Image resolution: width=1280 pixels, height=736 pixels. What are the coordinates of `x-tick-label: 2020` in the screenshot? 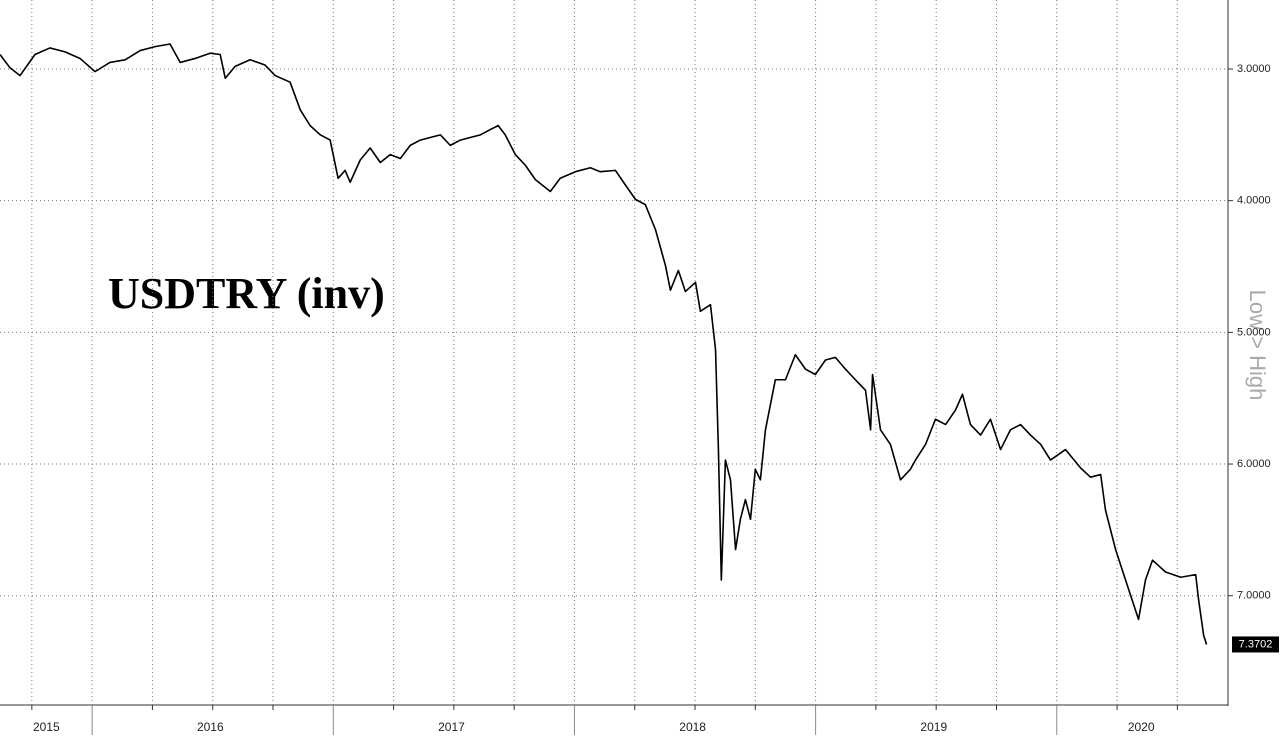 It's located at (1141, 727).